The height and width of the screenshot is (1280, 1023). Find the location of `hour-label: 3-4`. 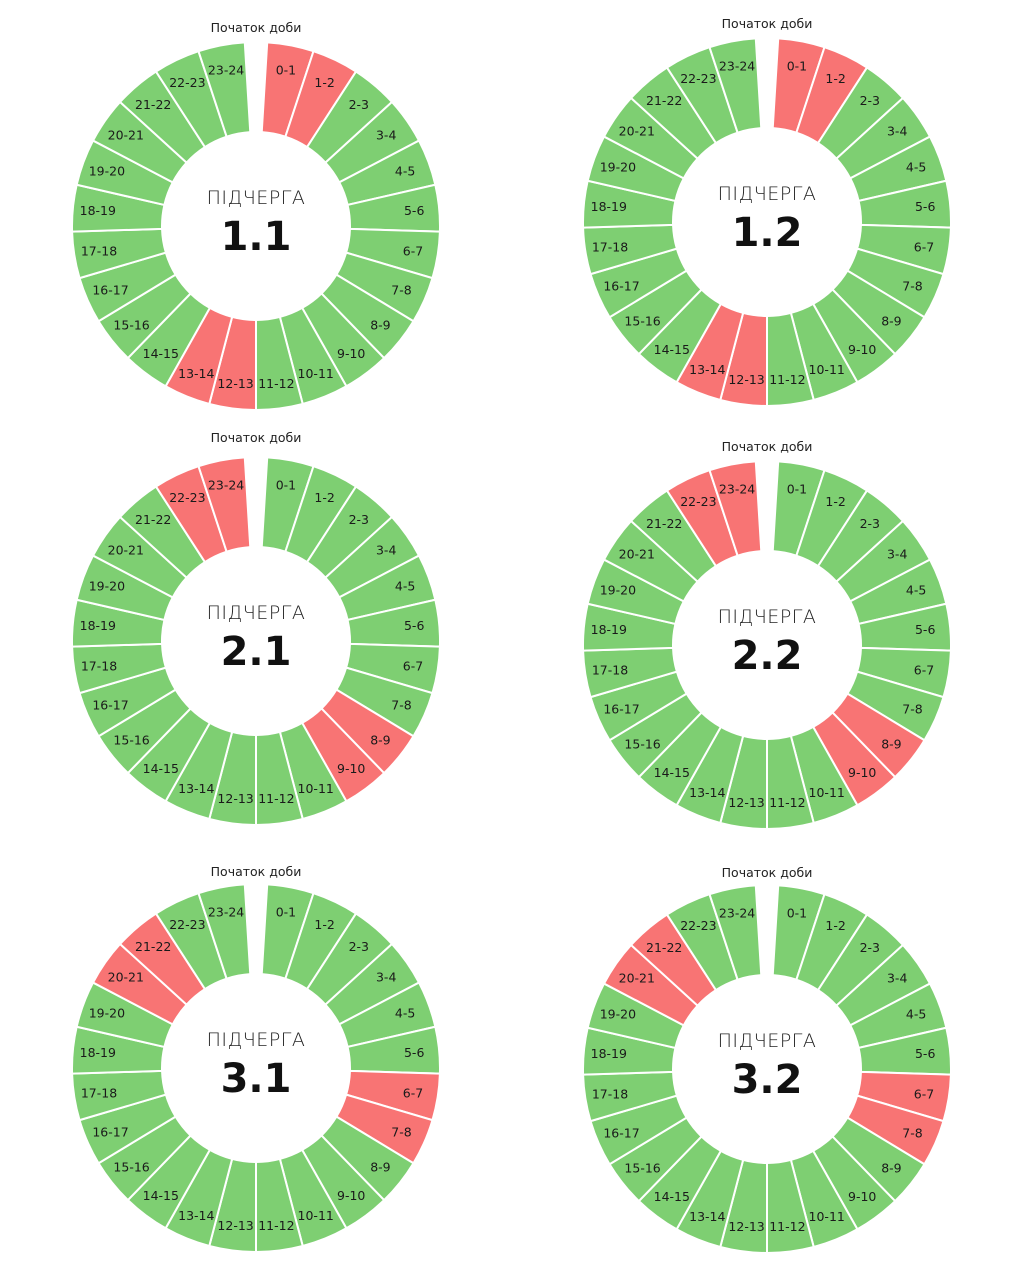

hour-label: 3-4 is located at coordinates (897, 977).